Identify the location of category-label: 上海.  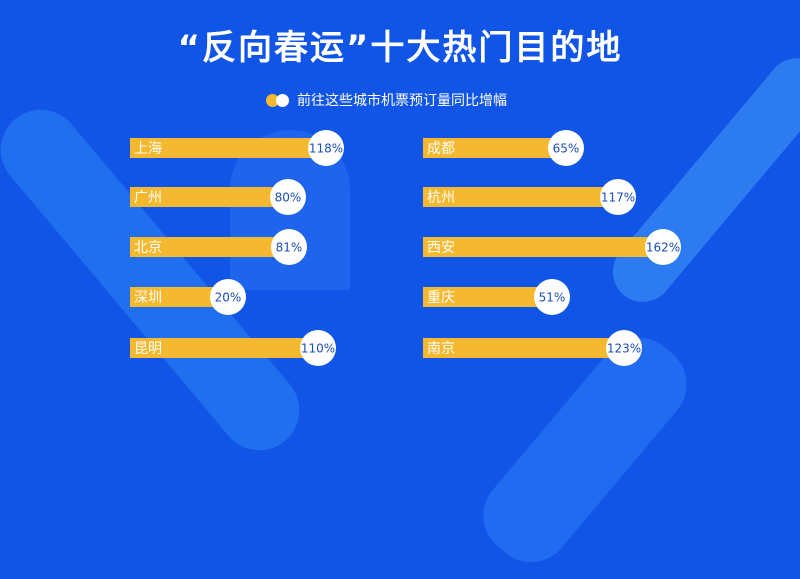
(148, 149).